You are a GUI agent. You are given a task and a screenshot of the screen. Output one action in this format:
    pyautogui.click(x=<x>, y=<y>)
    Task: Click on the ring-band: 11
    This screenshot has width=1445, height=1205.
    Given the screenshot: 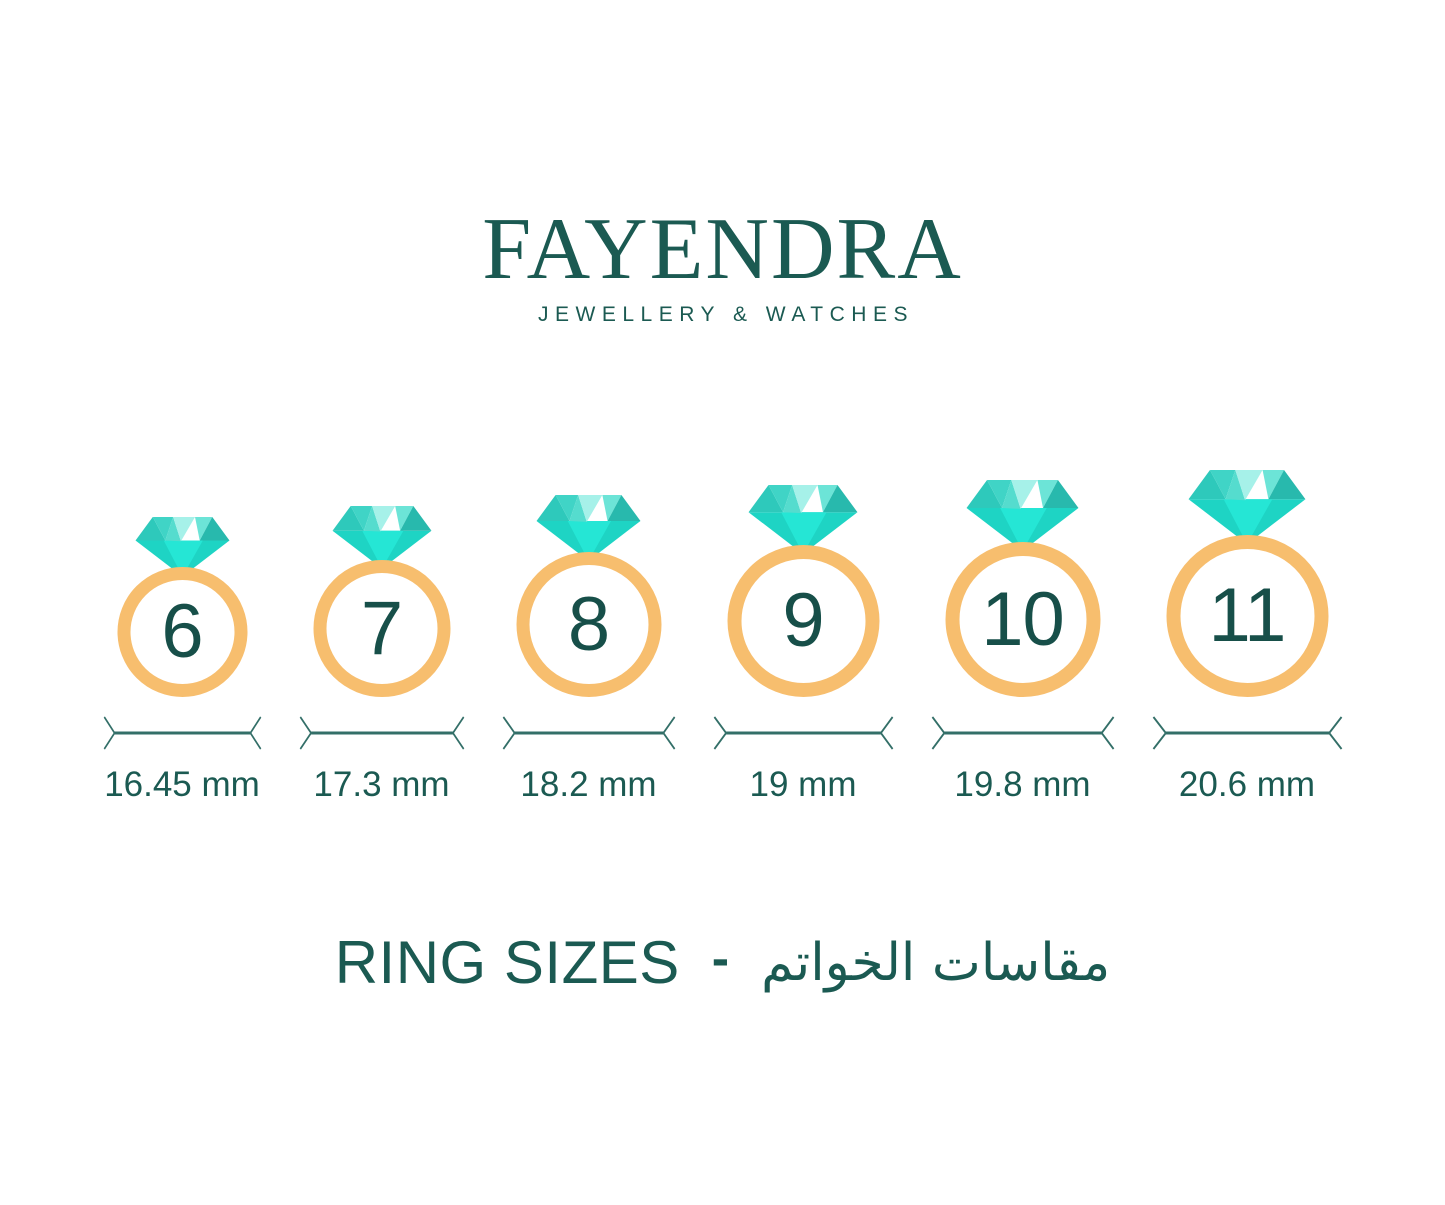 What is the action you would take?
    pyautogui.click(x=1247, y=616)
    